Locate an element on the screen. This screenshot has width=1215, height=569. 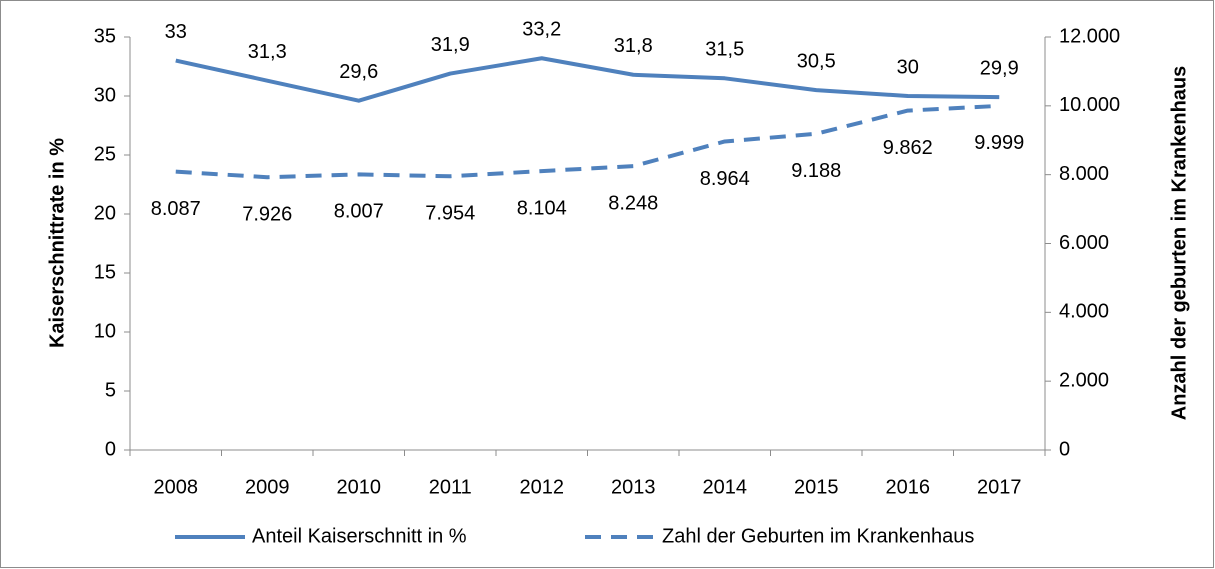
data-label: 8.087 is located at coordinates (176, 209).